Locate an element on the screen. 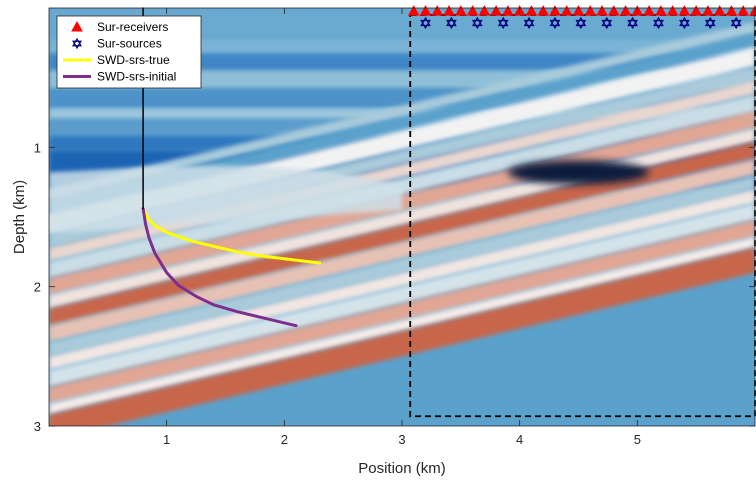 This screenshot has width=756, height=480. legend-entry: SWD-srs-initial is located at coordinates (119, 77).